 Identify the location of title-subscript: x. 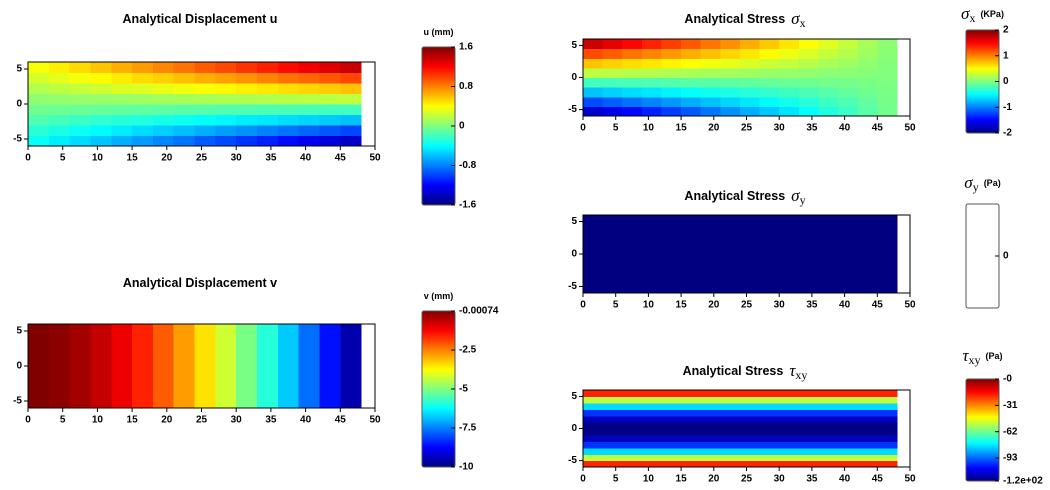
(803, 23).